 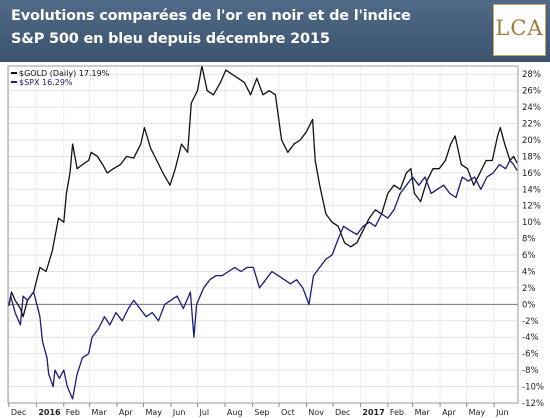 What do you see at coordinates (49, 412) in the screenshot?
I see `x-tick-label: 2016` at bounding box center [49, 412].